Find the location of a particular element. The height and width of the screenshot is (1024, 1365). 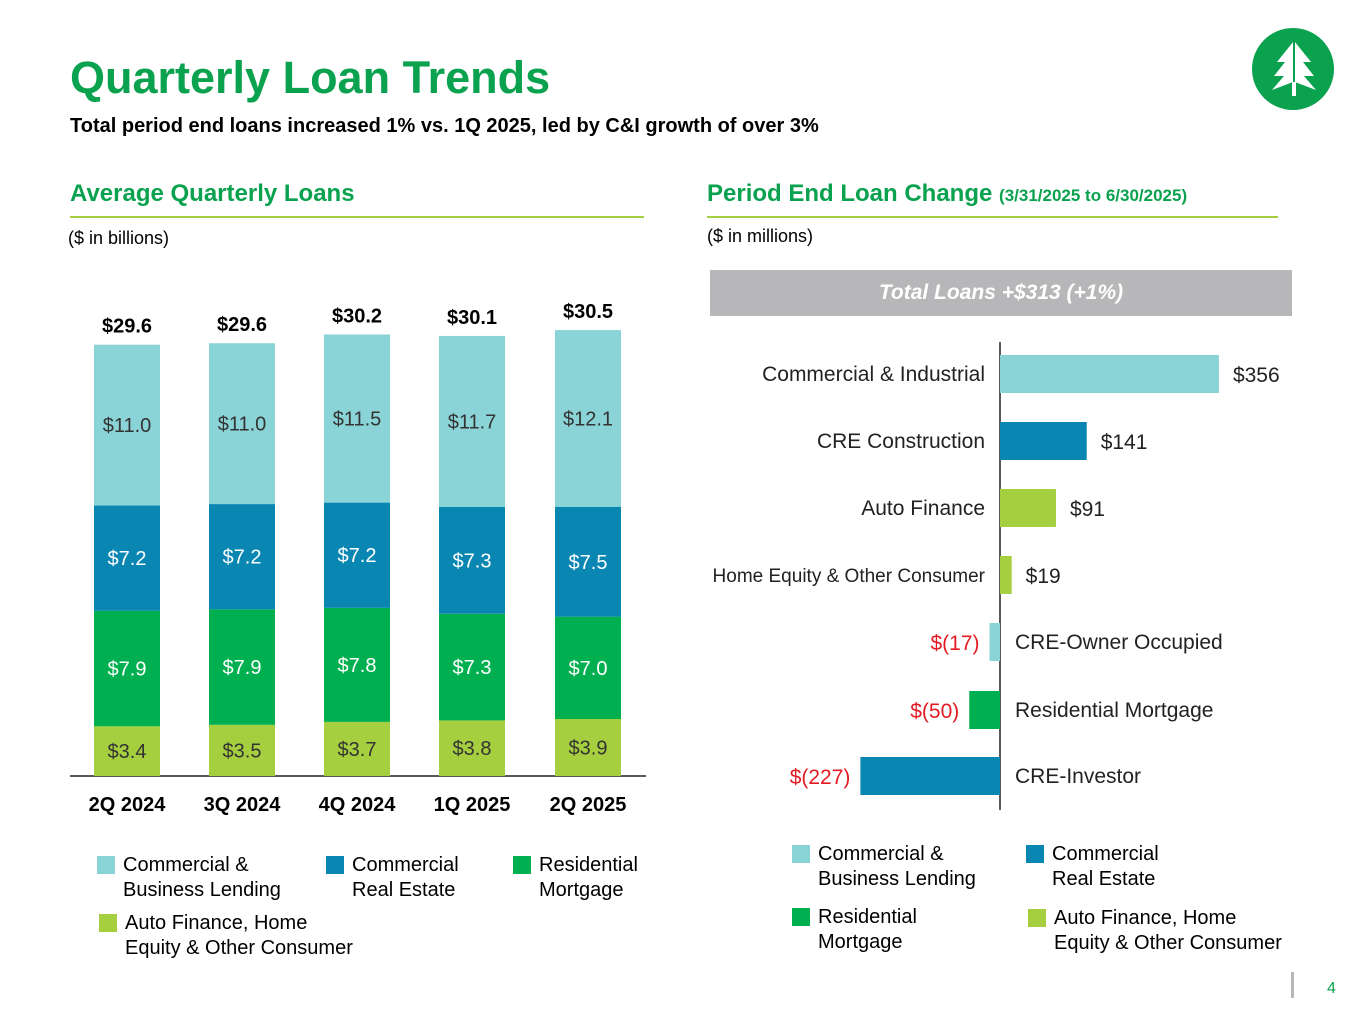

right-legend-item: Commercial & Business Lending is located at coordinates (884, 867).